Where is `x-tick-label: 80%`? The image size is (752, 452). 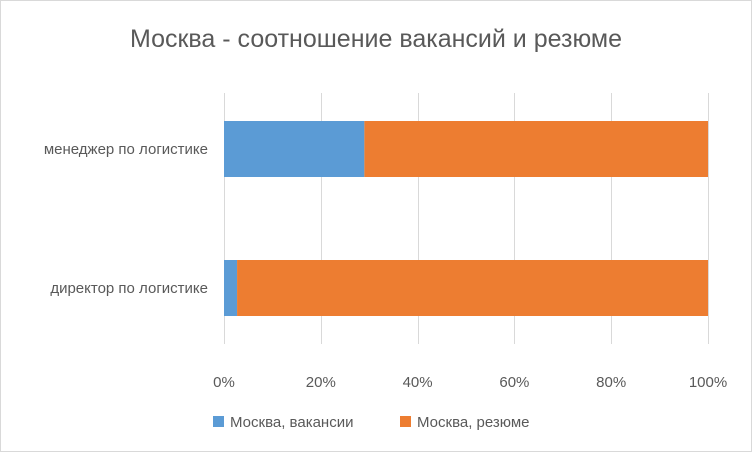 x-tick-label: 80% is located at coordinates (611, 382).